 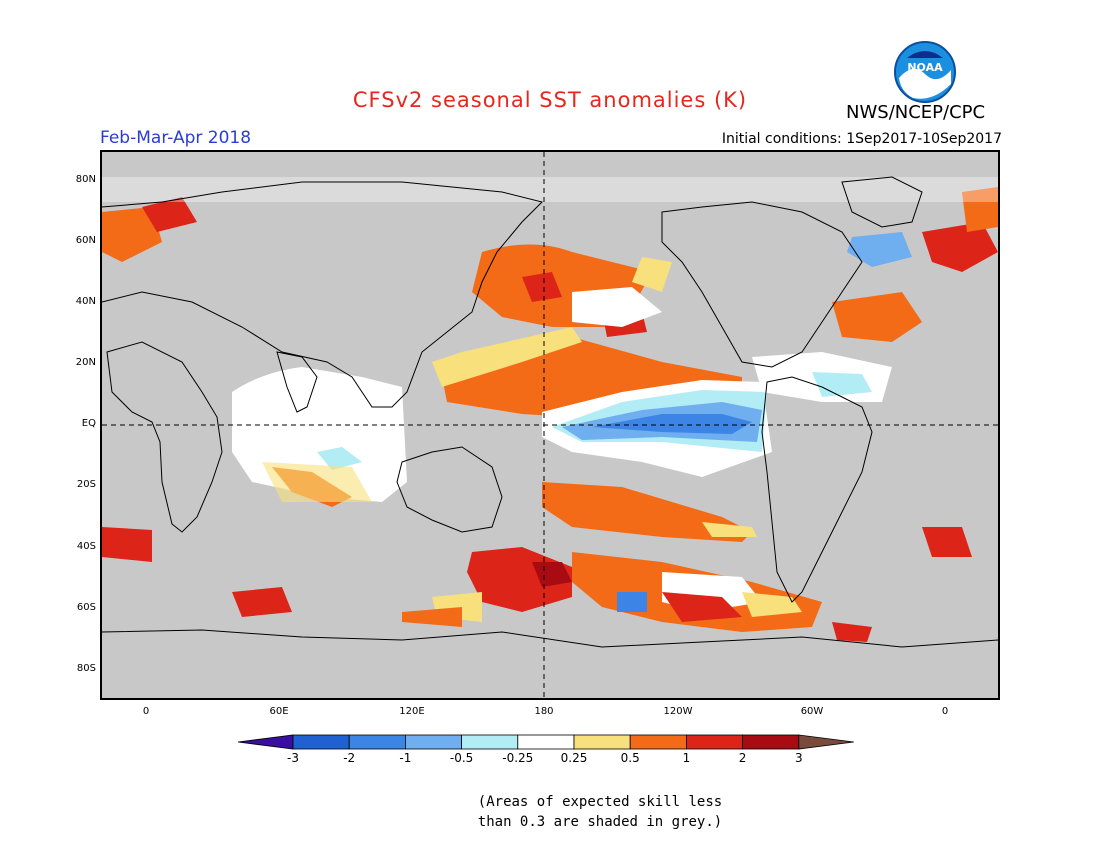 What do you see at coordinates (127, 544) in the screenshot?
I see `south-indian-west-red` at bounding box center [127, 544].